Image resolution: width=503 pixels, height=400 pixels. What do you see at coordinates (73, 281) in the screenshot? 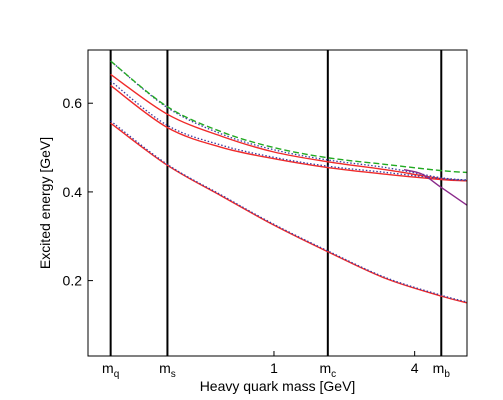
I see `y-tick-label-0: 0.2` at bounding box center [73, 281].